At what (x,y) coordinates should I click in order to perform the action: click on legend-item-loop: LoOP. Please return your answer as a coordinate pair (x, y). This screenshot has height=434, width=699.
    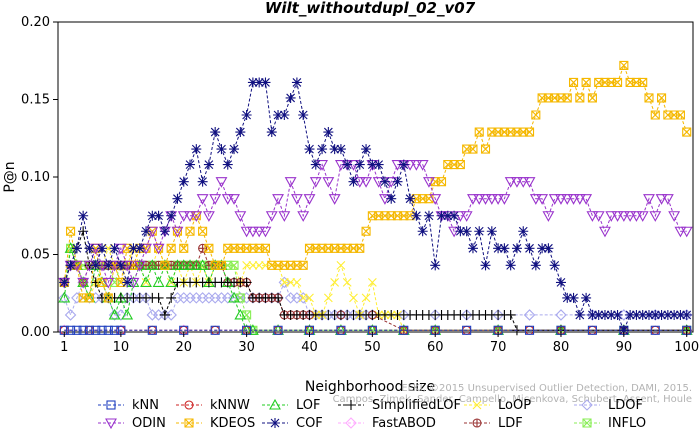
    Looking at the image, I should click on (497, 405).